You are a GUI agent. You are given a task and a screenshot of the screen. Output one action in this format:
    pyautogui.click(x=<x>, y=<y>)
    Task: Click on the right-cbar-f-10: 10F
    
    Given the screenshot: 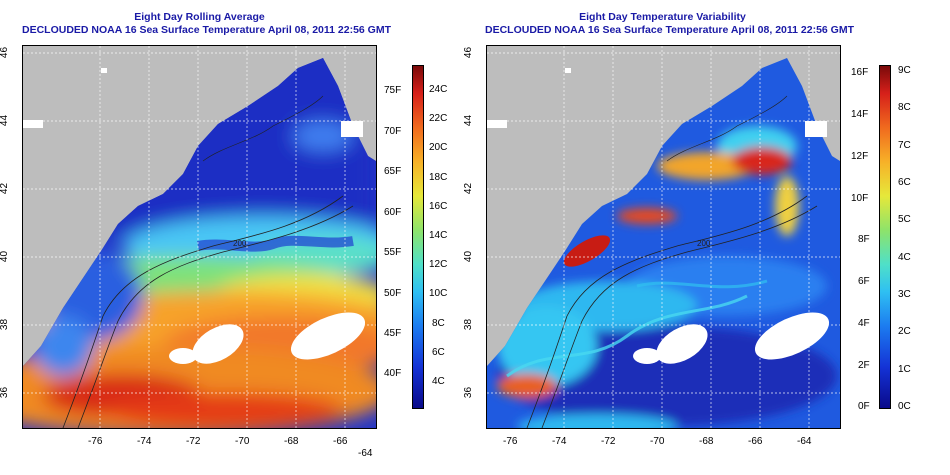 What is the action you would take?
    pyautogui.click(x=860, y=198)
    